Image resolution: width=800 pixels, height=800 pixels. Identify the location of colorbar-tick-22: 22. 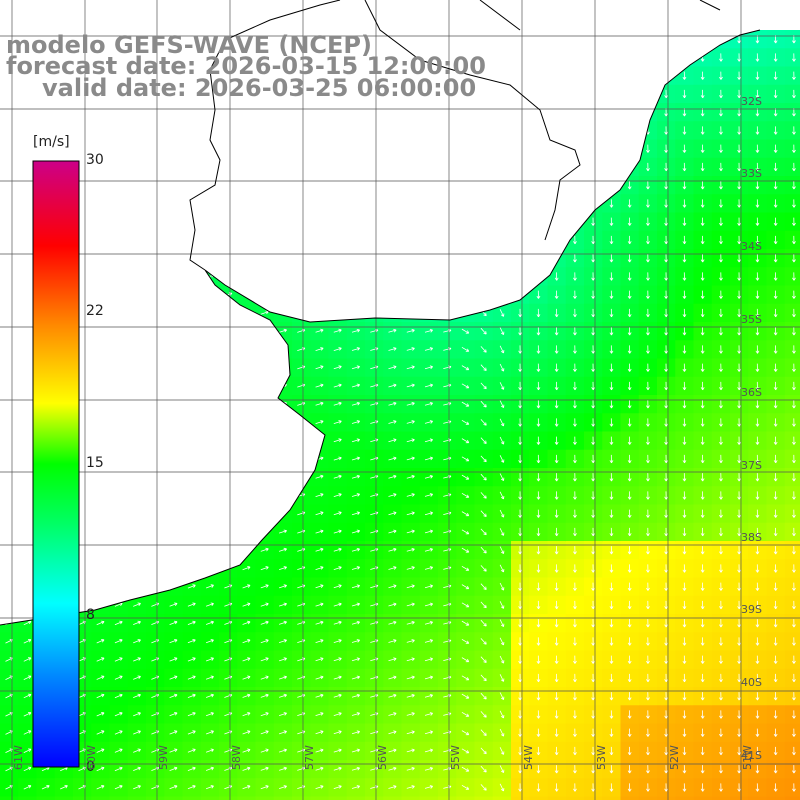
(95, 311).